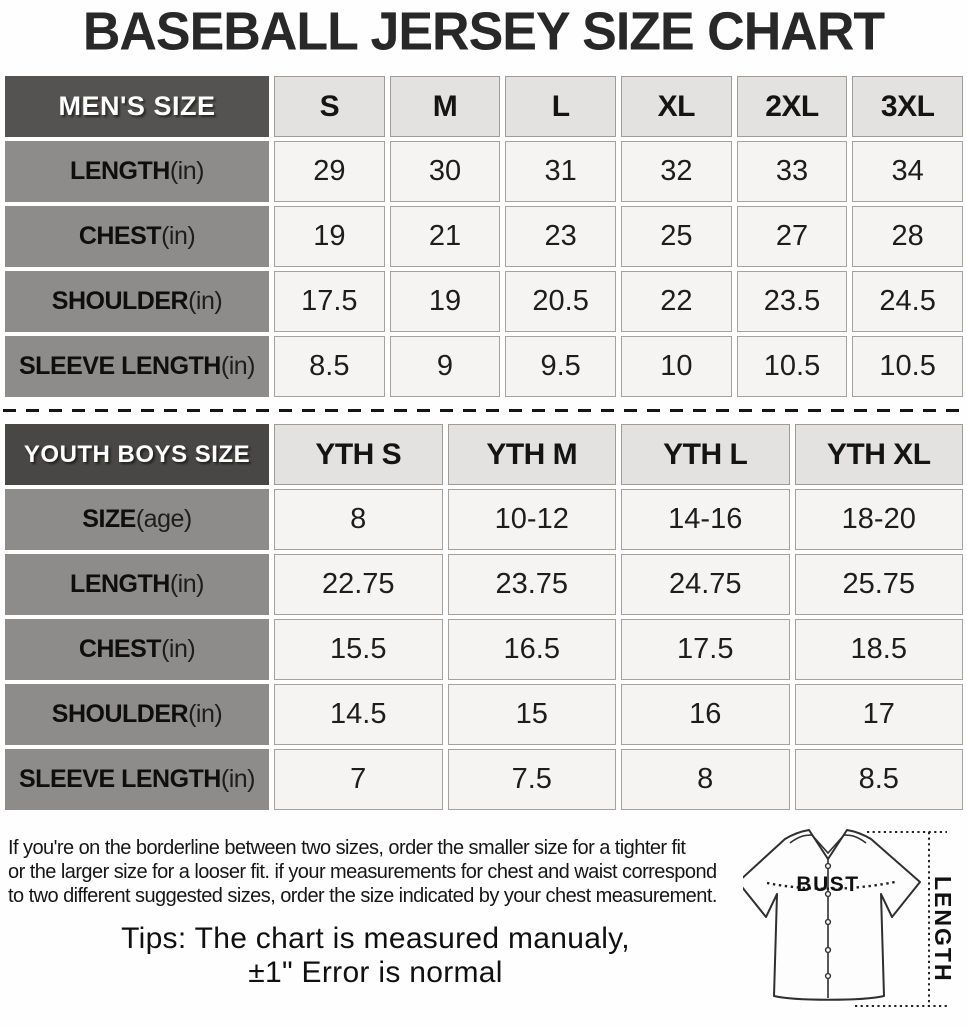  Describe the element at coordinates (137, 106) in the screenshot. I see `mens-table-title: MEN'S SIZE` at that location.